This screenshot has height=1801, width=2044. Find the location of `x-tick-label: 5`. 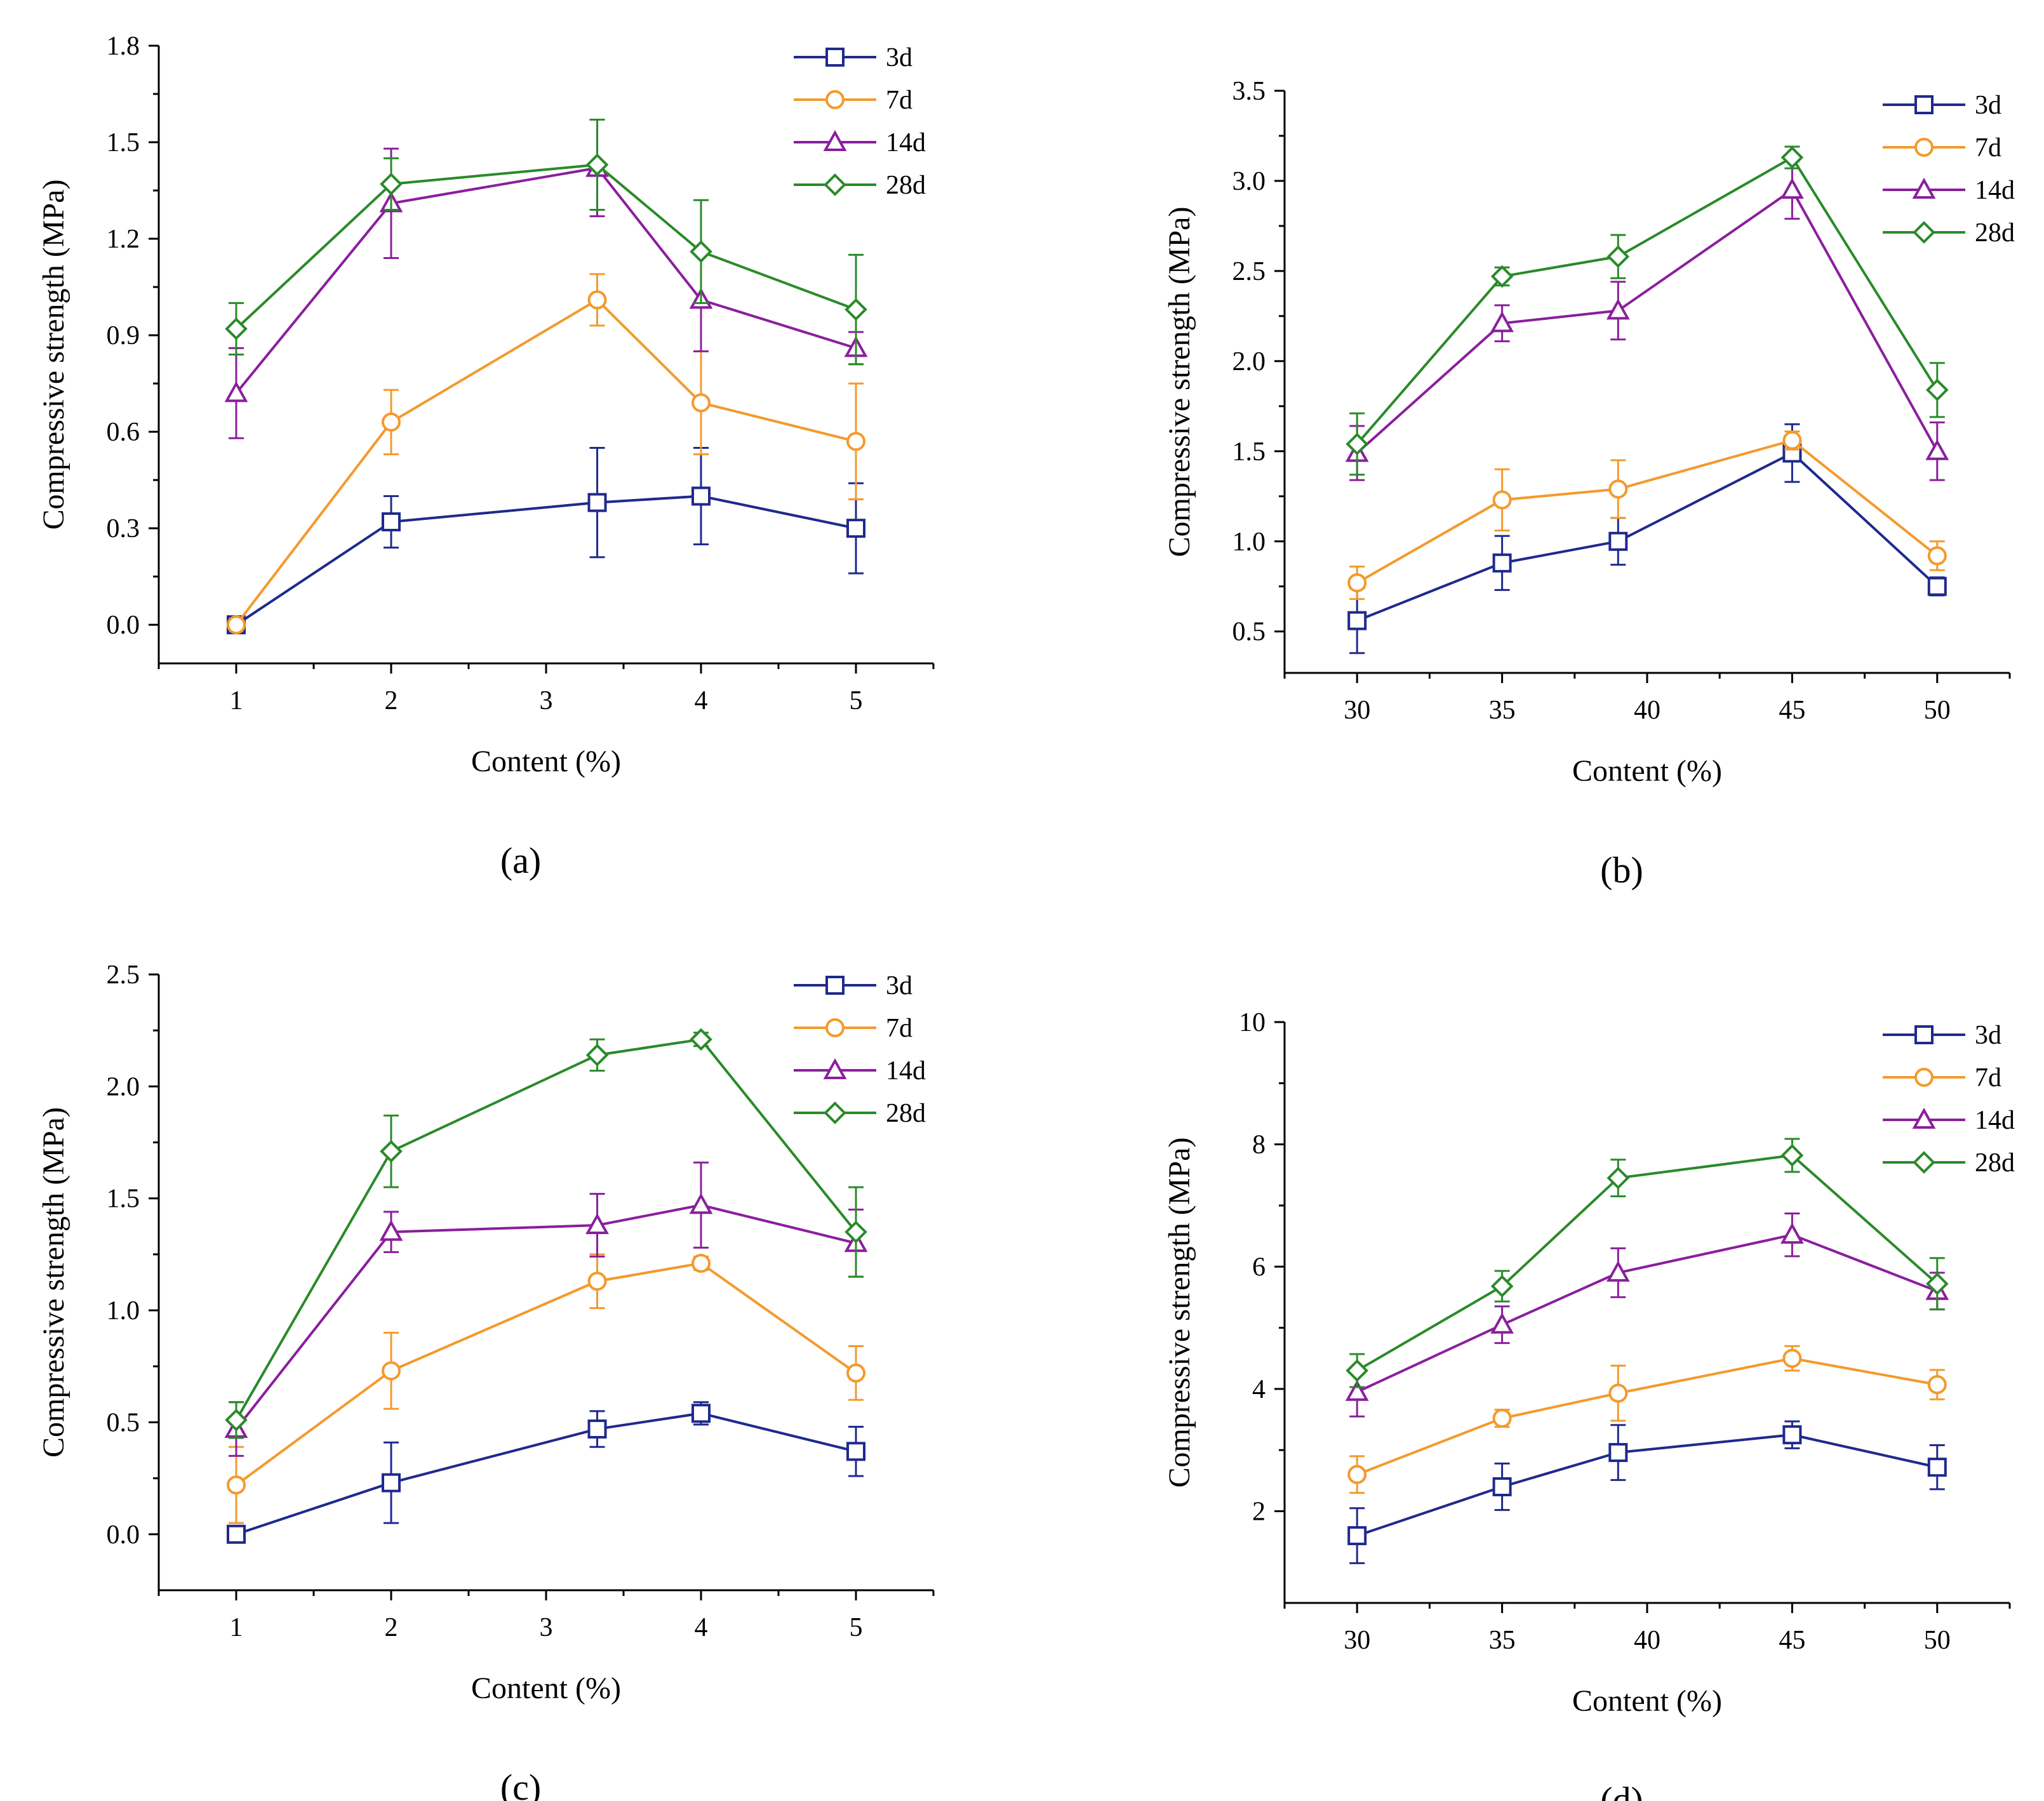

x-tick-label: 5 is located at coordinates (857, 1627).